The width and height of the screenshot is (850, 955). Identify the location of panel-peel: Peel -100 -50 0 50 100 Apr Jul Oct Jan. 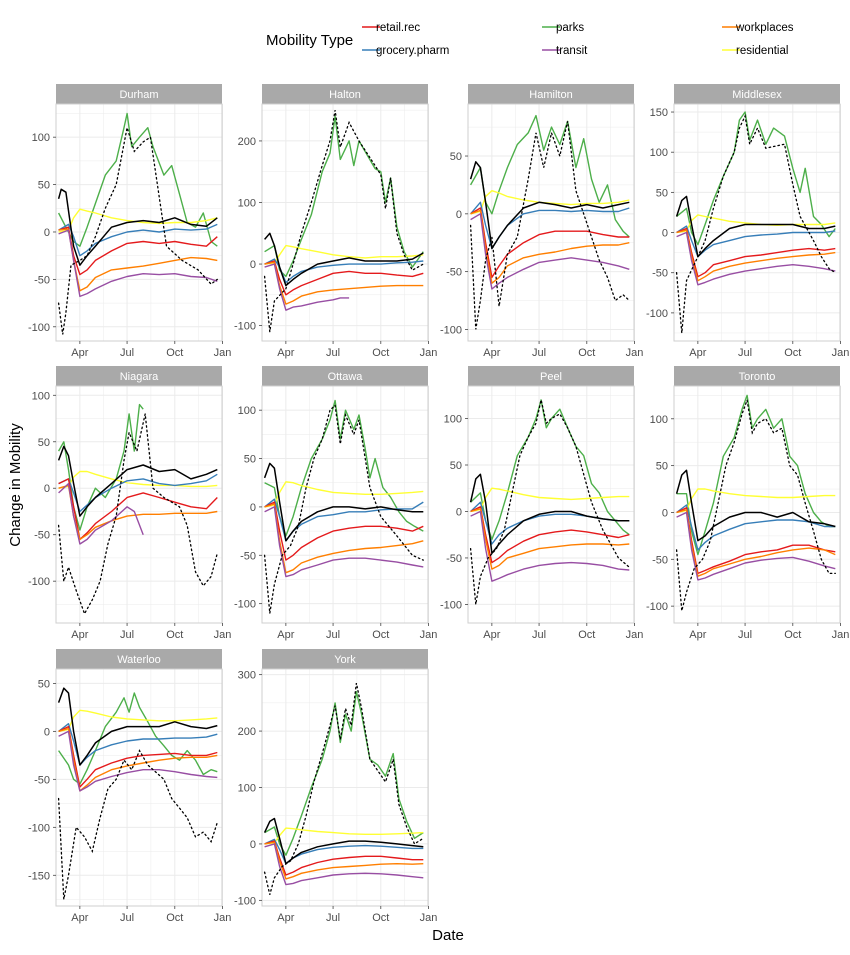
(541, 503).